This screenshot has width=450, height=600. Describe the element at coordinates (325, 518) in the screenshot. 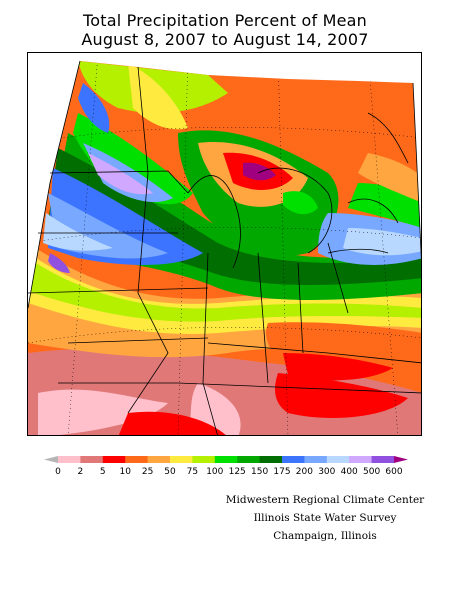

I see `credit-survey: Illinois State Water Survey` at that location.